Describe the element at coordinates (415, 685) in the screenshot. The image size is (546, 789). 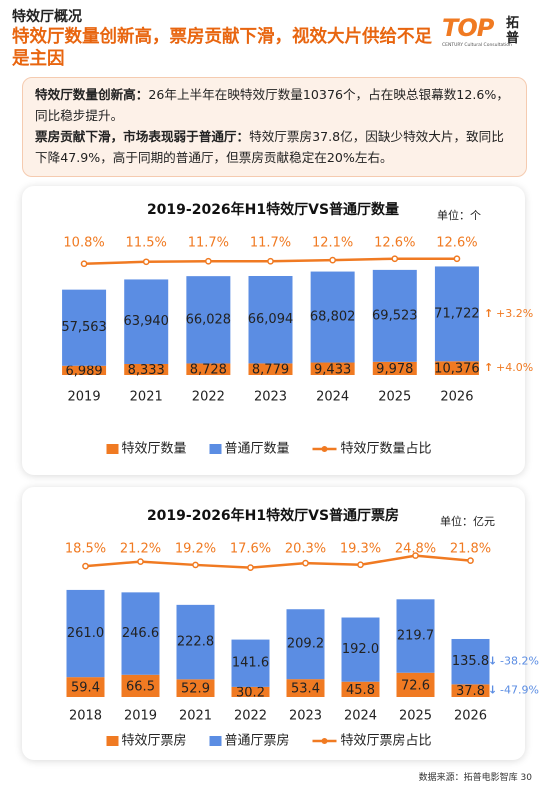
I see `data-label: 72.6` at that location.